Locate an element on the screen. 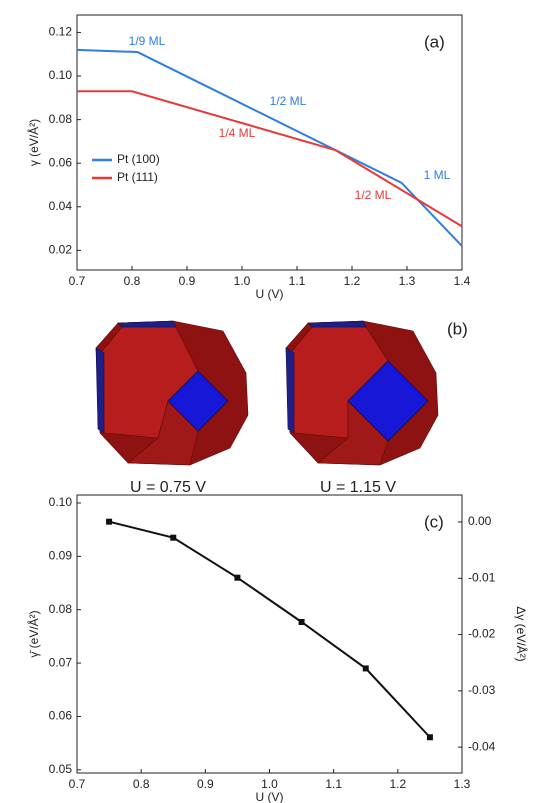  panel-label: (a) is located at coordinates (434, 41).